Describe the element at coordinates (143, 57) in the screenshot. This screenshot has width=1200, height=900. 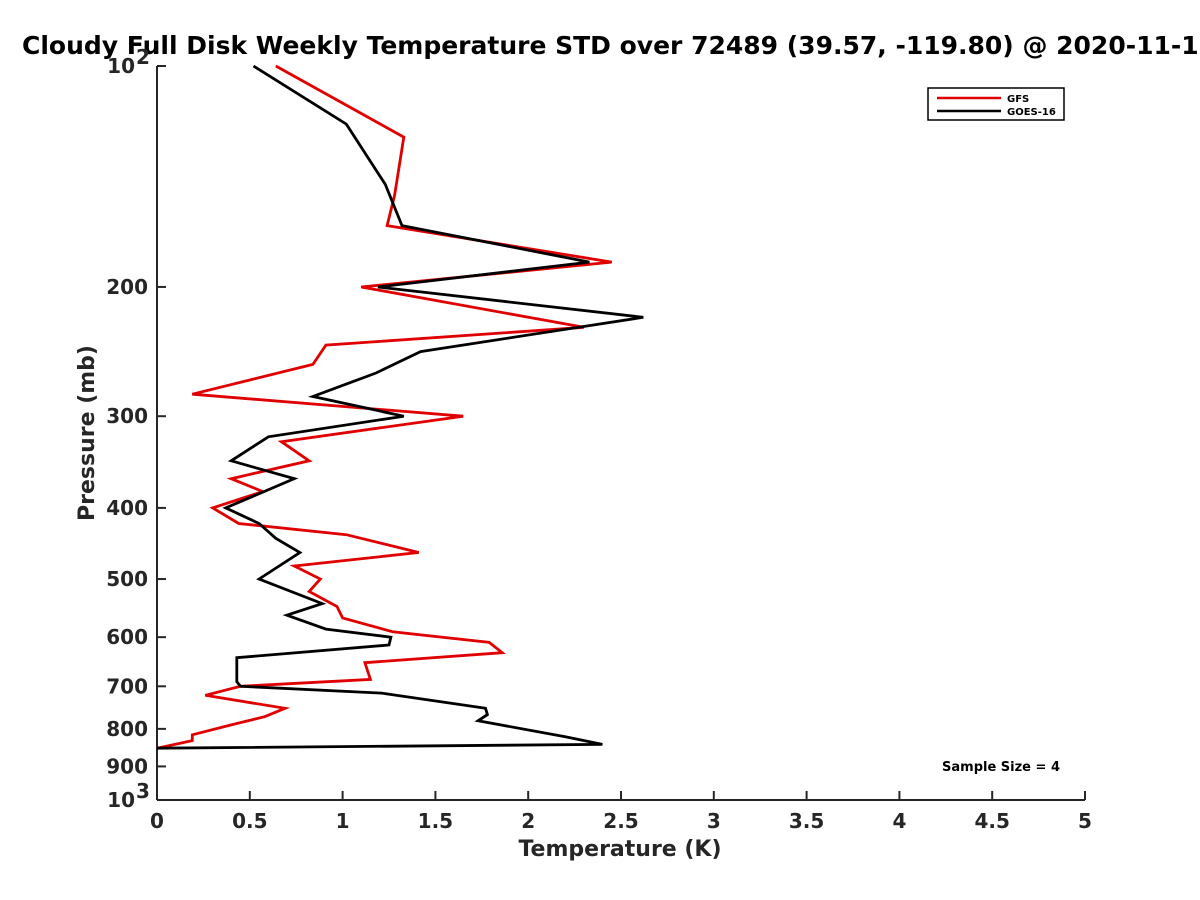
I see `y-tick-label-power-exponent: 2` at that location.